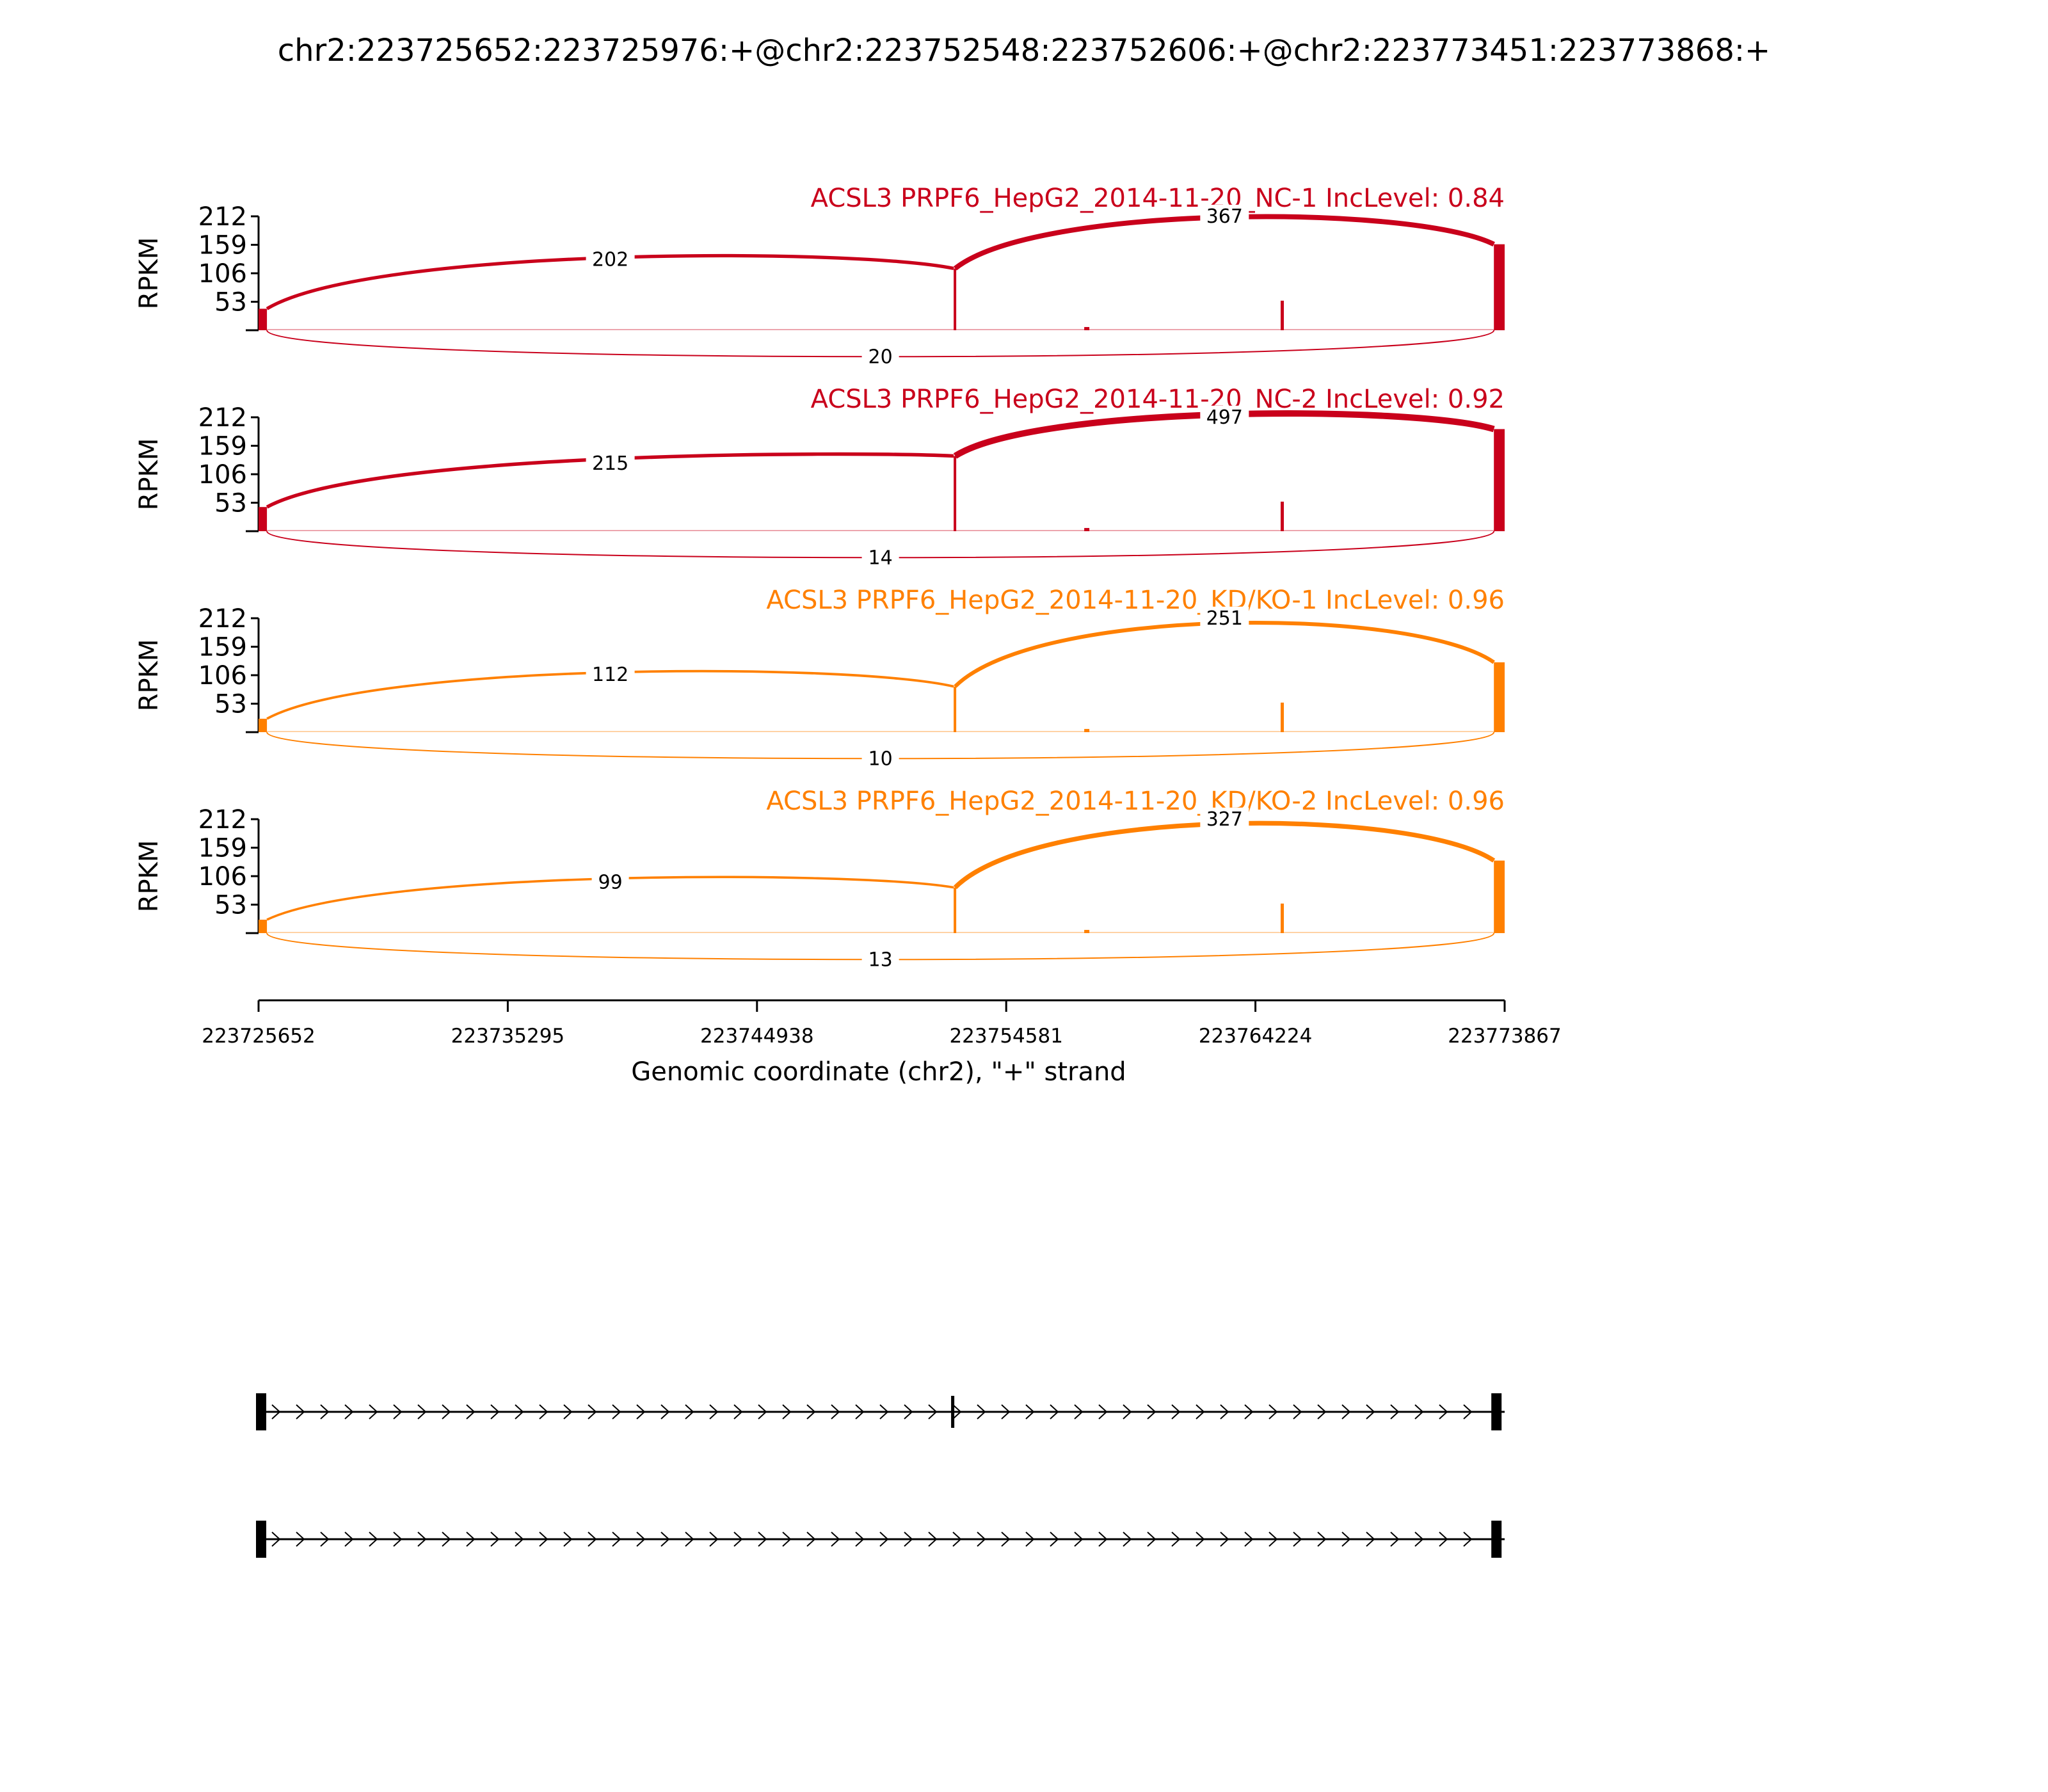  Describe the element at coordinates (610, 480) in the screenshot. I see `junction-1: 215` at that location.